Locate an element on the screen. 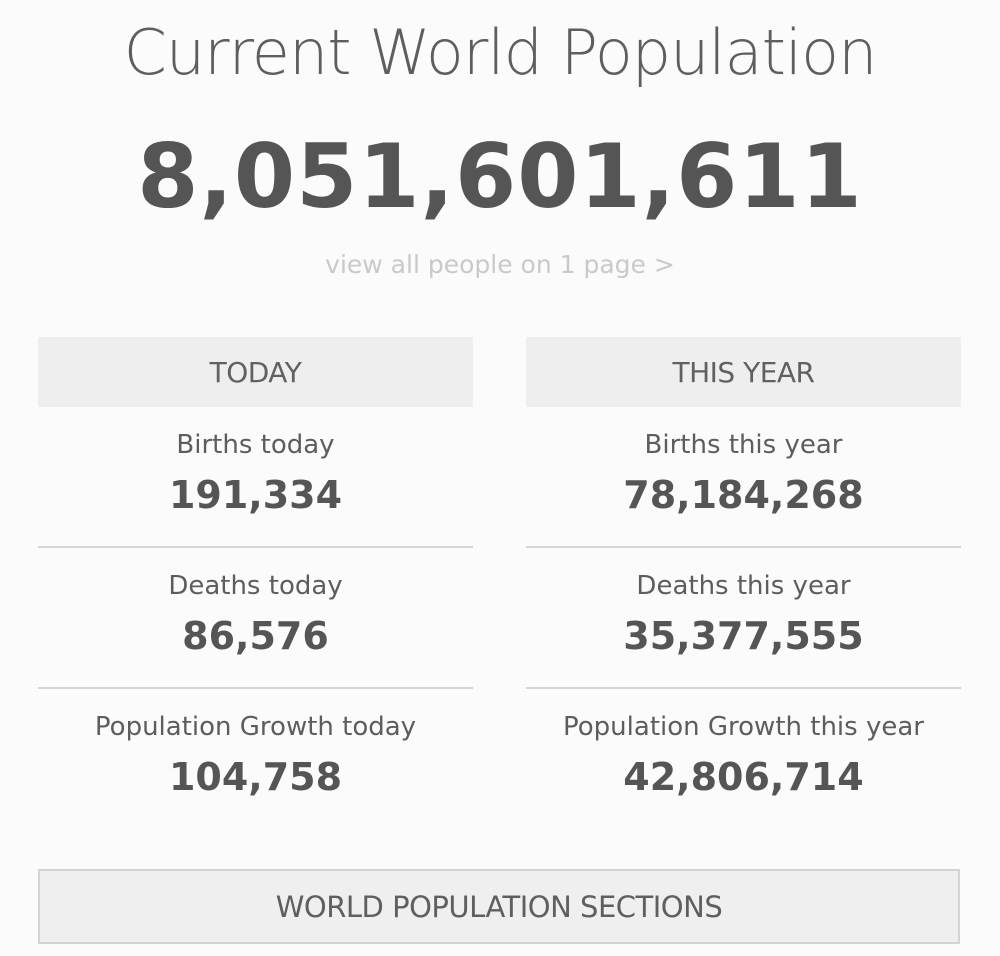 The width and height of the screenshot is (1000, 956). stat-value: 42,806,714 is located at coordinates (743, 777).